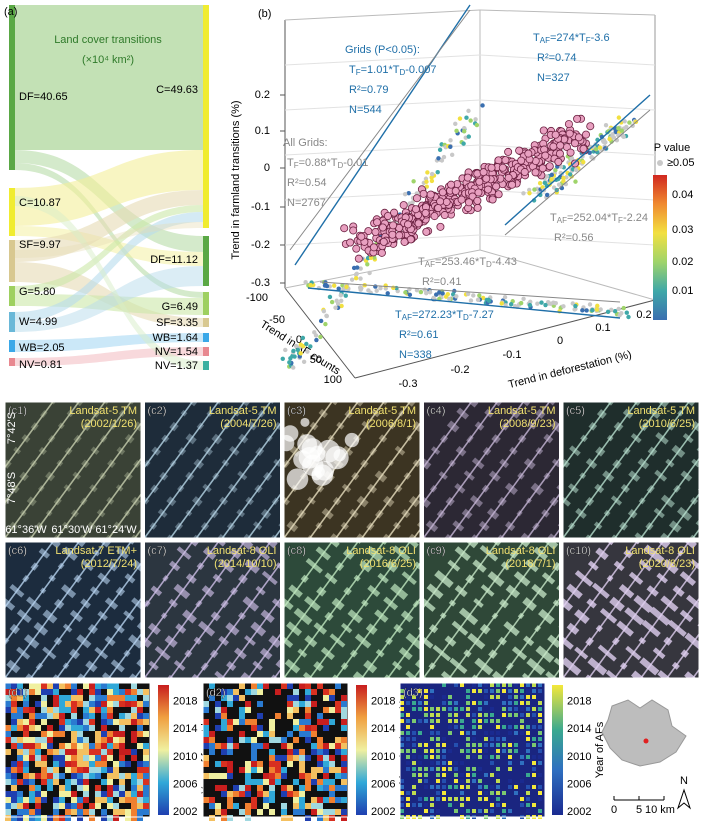 The height and width of the screenshot is (821, 701). I want to click on subscript: D, so click(402, 72).